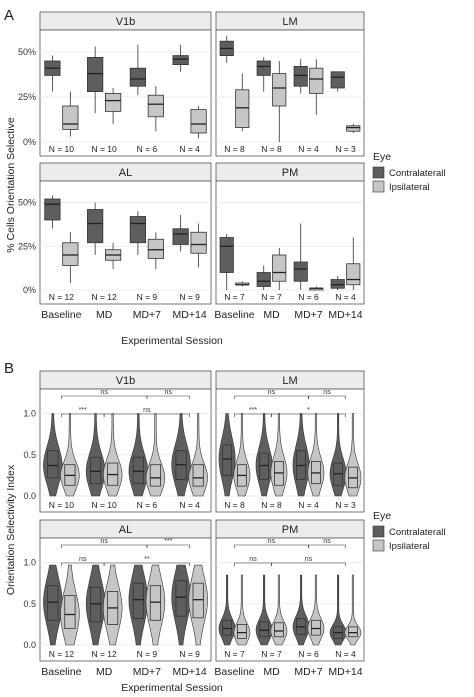  Describe the element at coordinates (378, 545) in the screenshot. I see `legend-b-swatch-ipsi` at that location.